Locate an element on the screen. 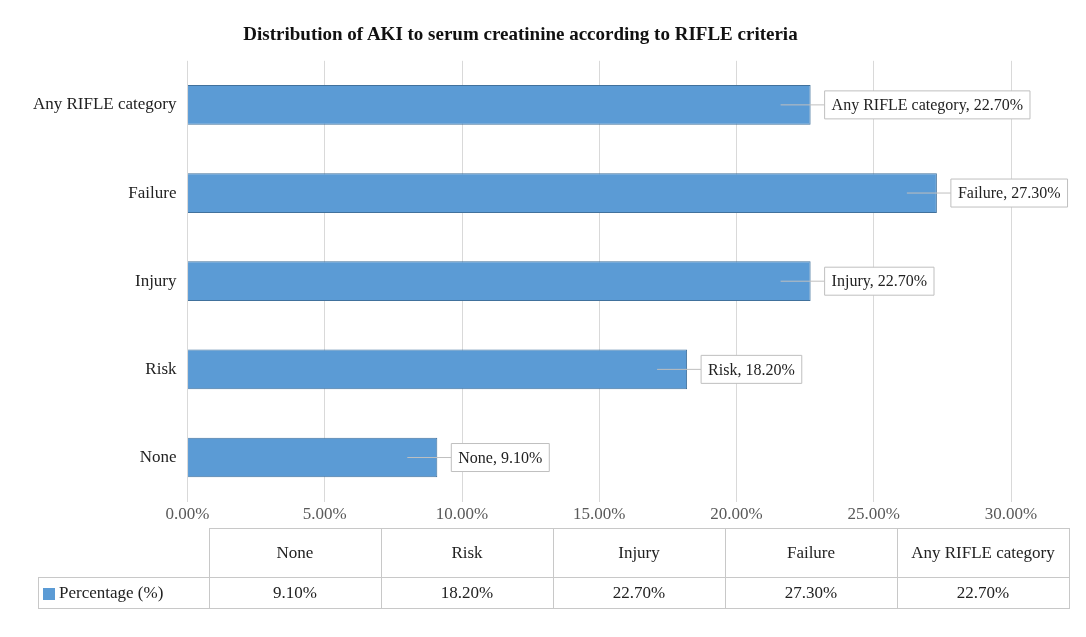 This screenshot has width=1086, height=637. text: 9.10% is located at coordinates (295, 593).